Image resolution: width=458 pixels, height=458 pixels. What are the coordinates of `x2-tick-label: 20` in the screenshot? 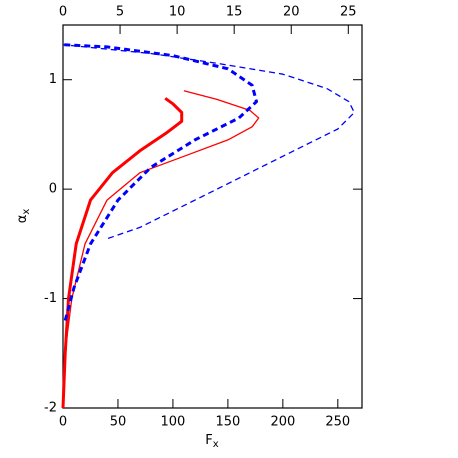 It's located at (291, 12).